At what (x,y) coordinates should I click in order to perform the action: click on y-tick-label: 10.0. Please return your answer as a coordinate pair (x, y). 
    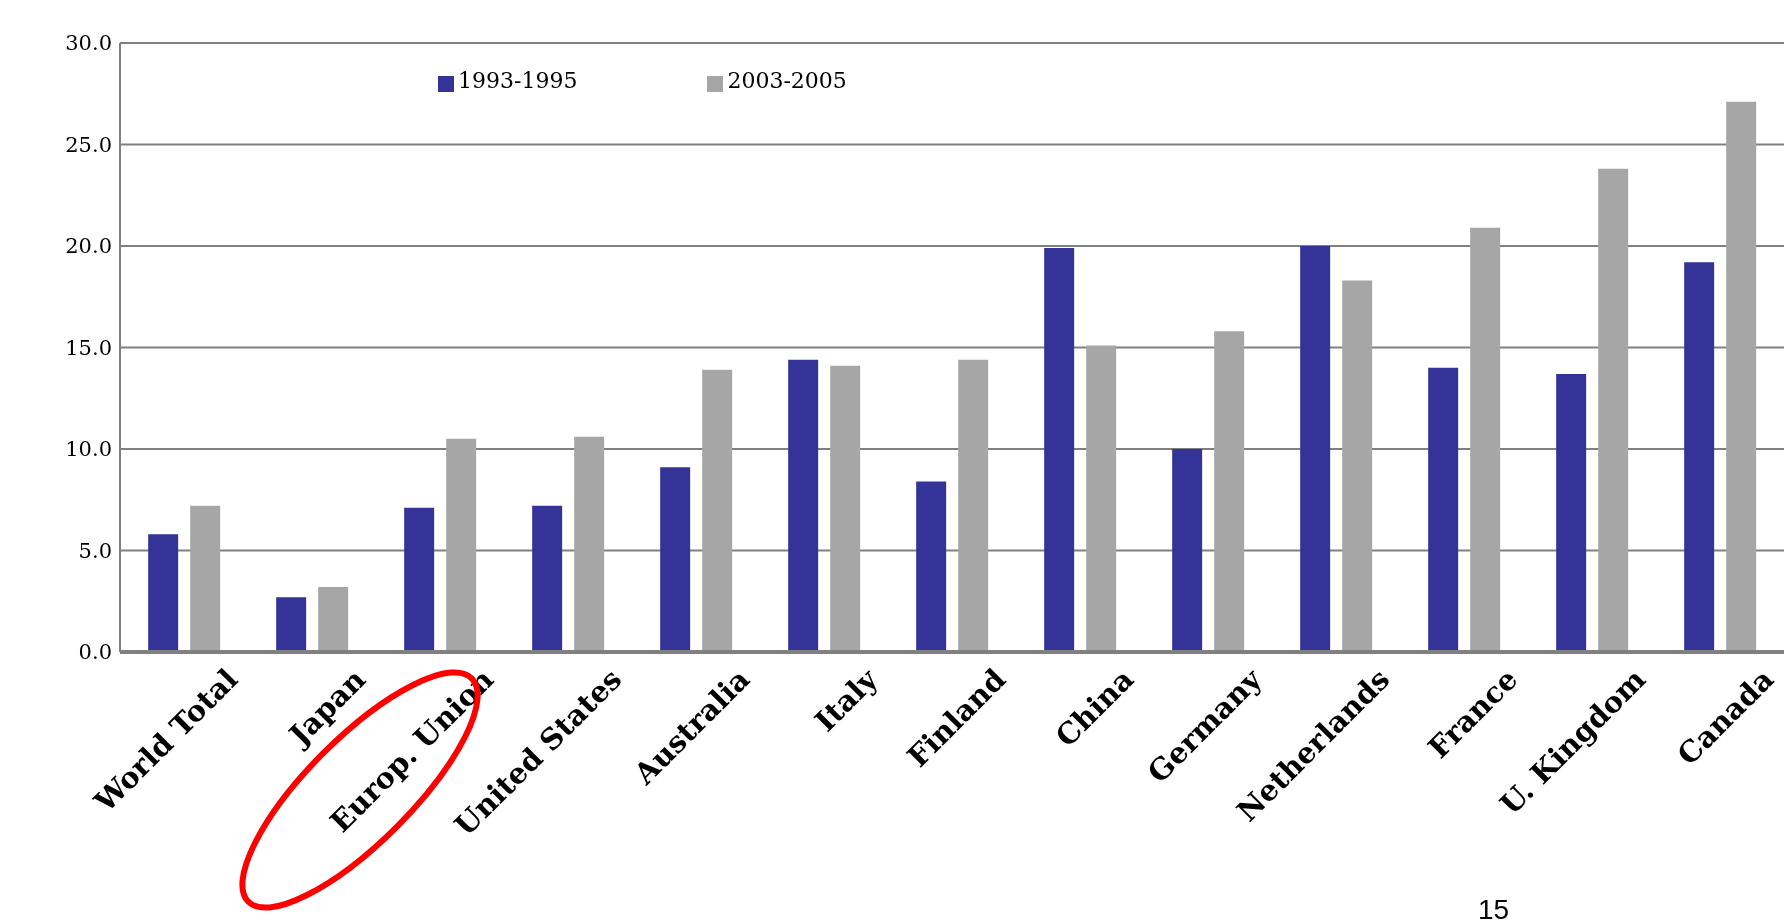
    Looking at the image, I should click on (88, 449).